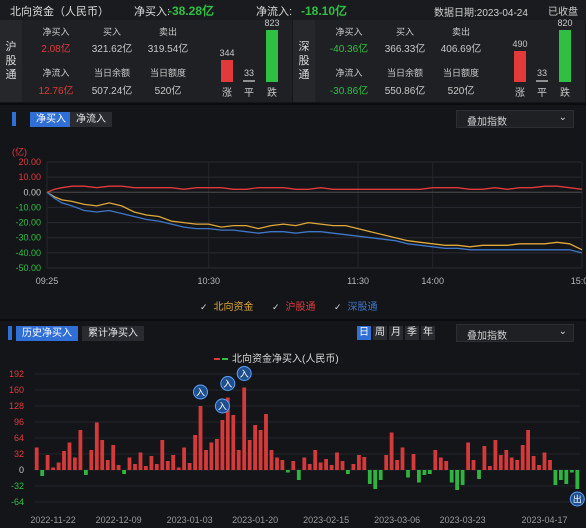  Describe the element at coordinates (300, 307) in the screenshot. I see `legend-label: 沪股通` at that location.